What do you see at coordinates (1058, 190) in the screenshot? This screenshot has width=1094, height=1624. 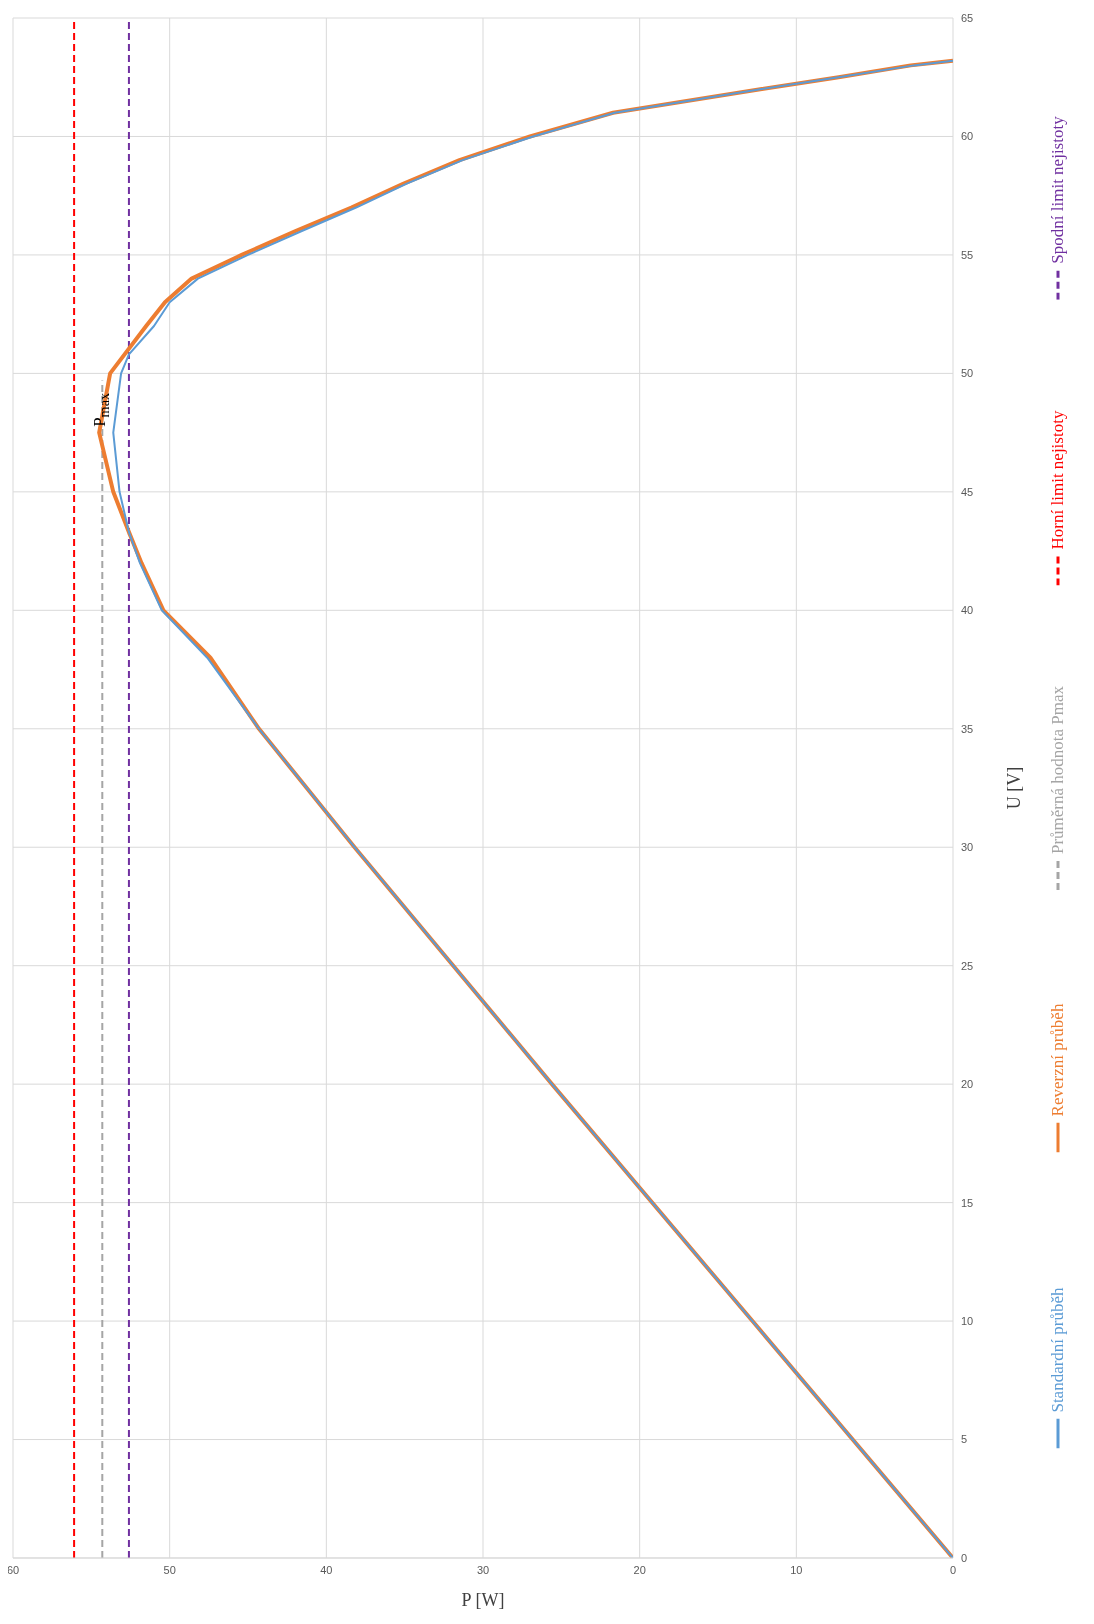 I see `text: Spodní limit nejistoty` at bounding box center [1058, 190].